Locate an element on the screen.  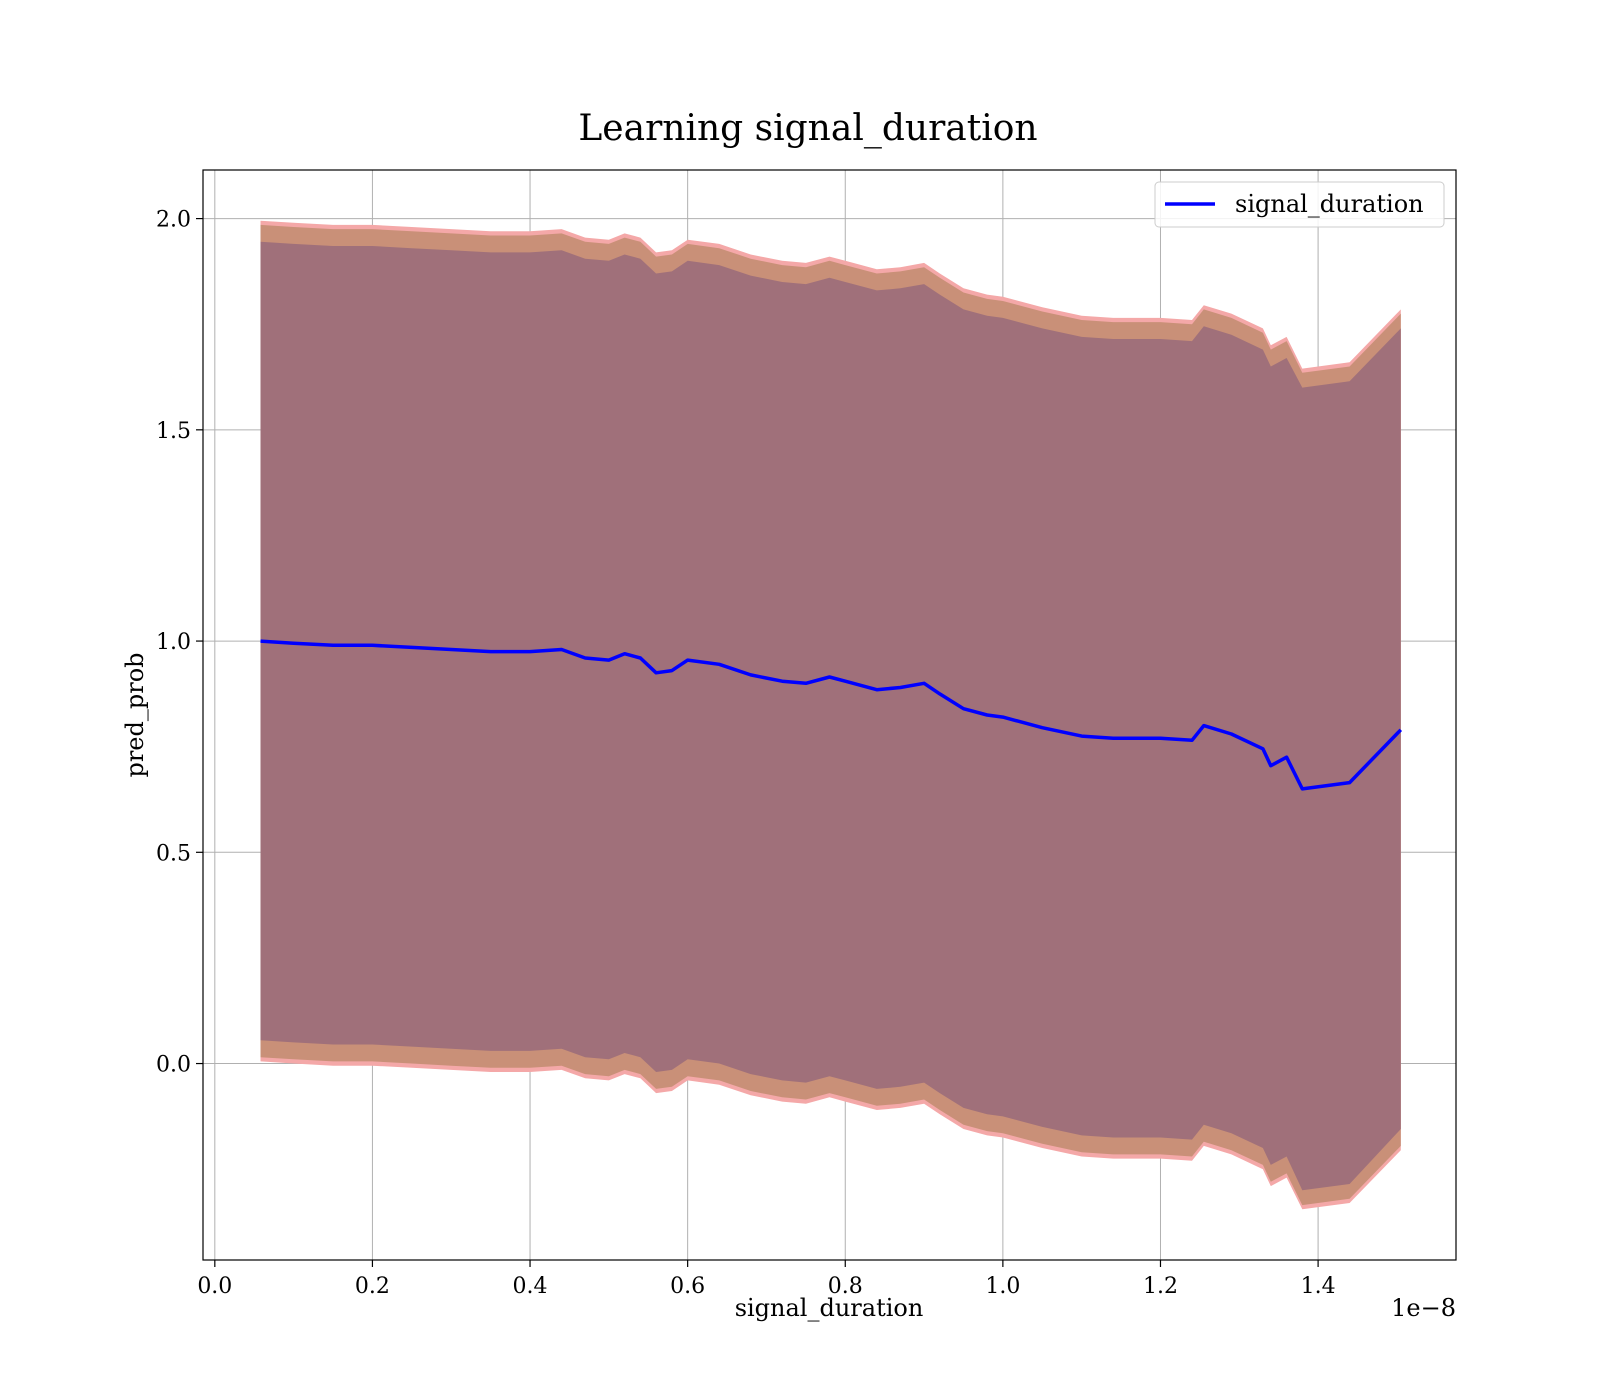
y-tick-label: 1.5 is located at coordinates (173, 431).